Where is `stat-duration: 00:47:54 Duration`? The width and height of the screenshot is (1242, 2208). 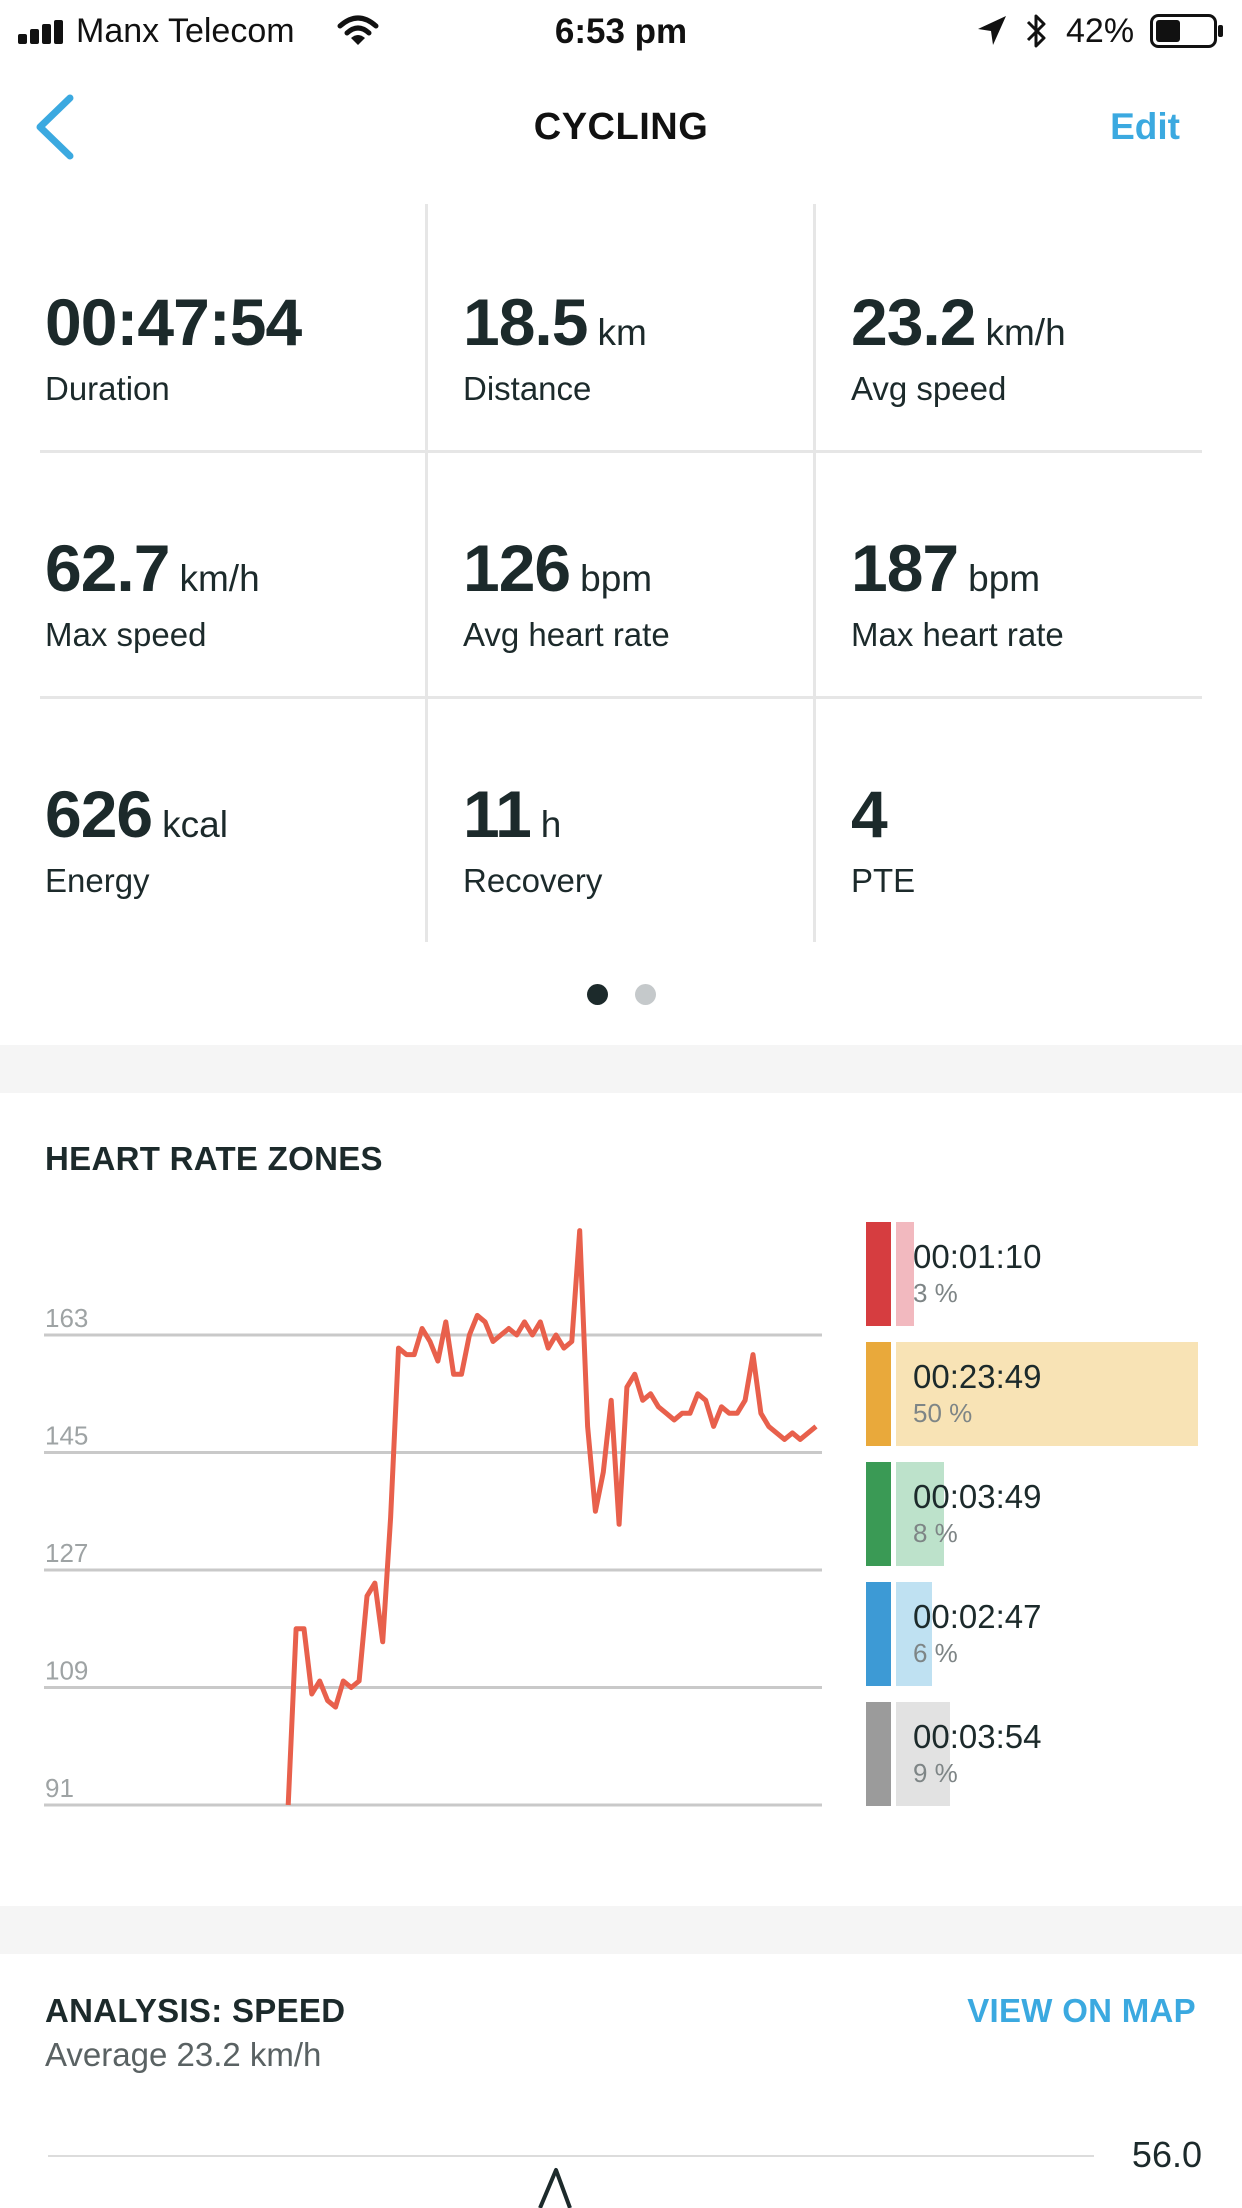
stat-duration: 00:47:54 Duration is located at coordinates (233, 327).